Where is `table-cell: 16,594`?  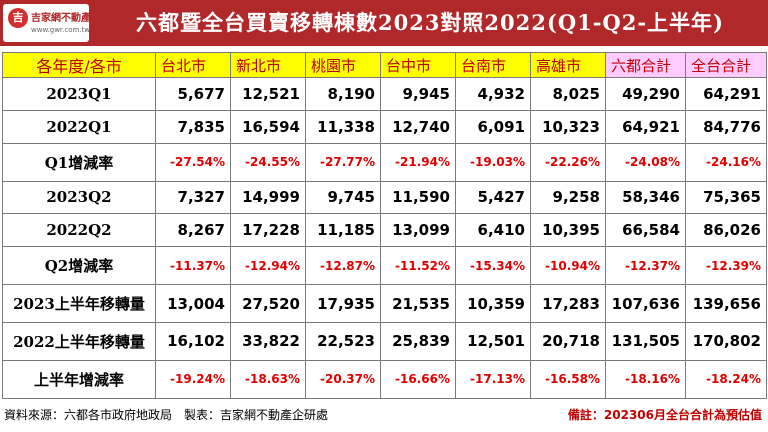
table-cell: 16,594 is located at coordinates (268, 126).